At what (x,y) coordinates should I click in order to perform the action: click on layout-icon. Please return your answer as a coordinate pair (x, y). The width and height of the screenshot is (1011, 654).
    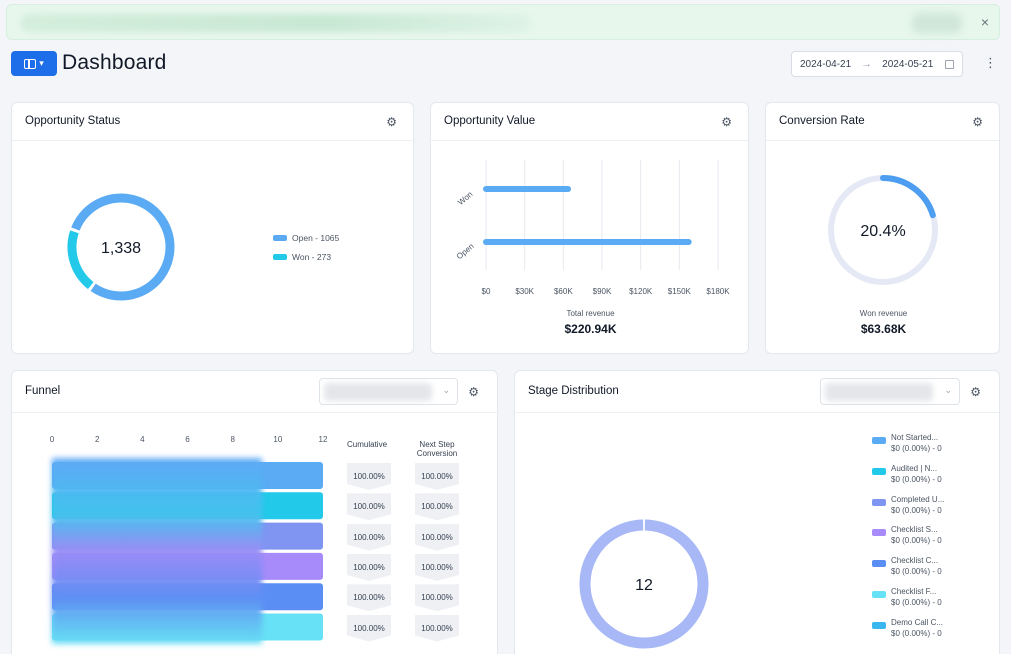
    Looking at the image, I should click on (30, 63).